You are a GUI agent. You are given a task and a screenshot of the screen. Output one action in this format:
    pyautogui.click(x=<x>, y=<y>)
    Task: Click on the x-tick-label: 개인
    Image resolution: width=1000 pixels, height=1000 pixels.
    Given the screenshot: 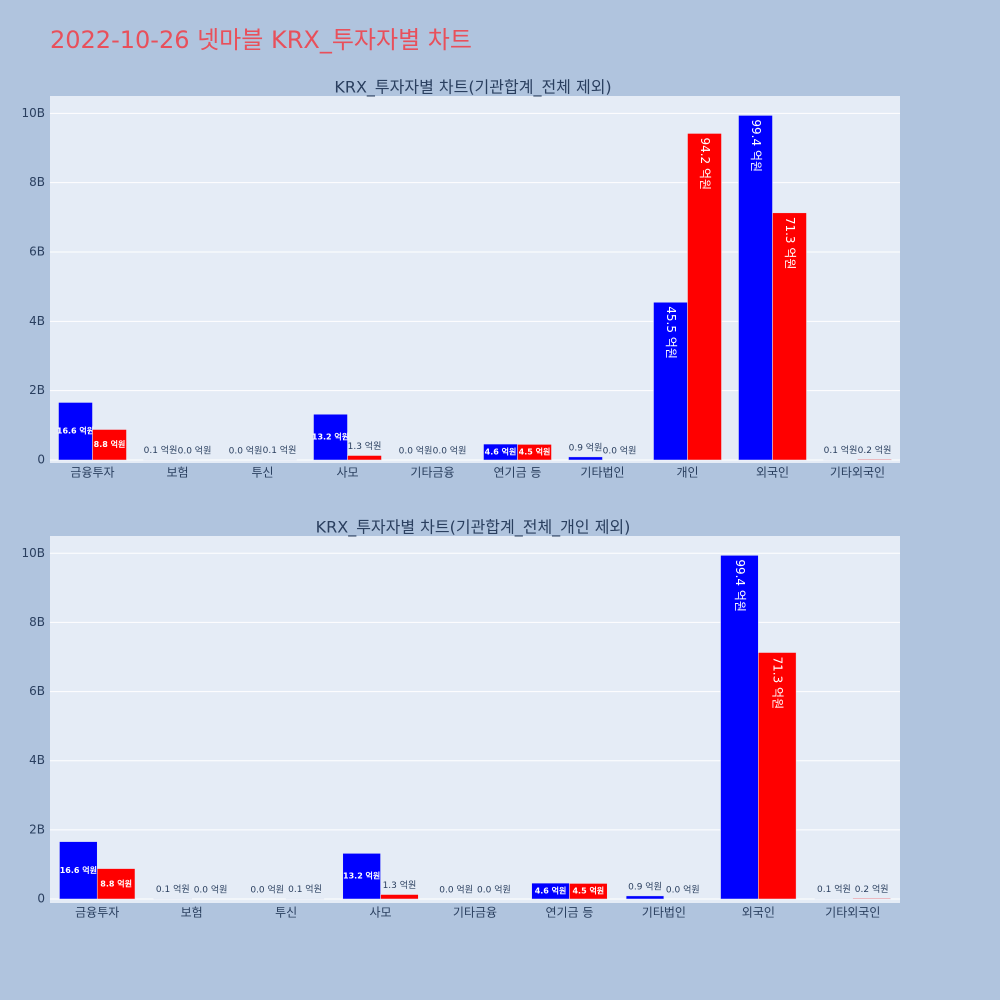 What is the action you would take?
    pyautogui.click(x=687, y=473)
    